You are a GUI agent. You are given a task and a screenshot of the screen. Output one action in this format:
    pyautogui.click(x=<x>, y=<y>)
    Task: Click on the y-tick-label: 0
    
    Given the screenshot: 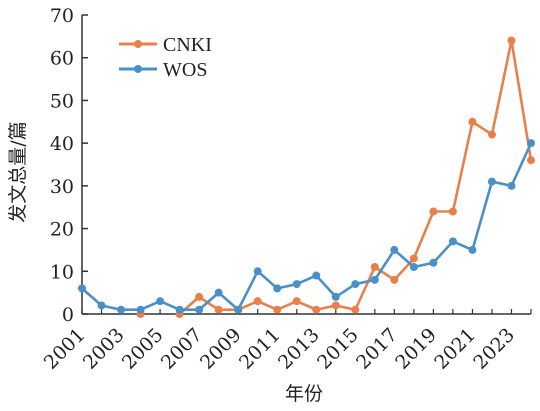 What is the action you would take?
    pyautogui.click(x=68, y=315)
    